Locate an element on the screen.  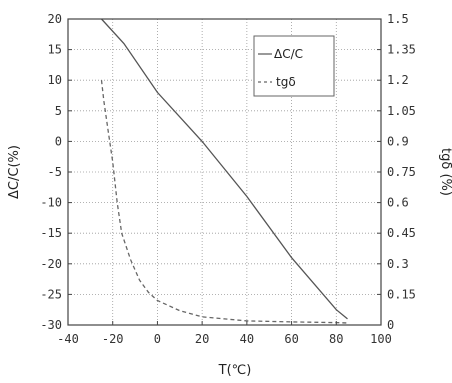
y-left-tick-label: -30 is located at coordinates (51, 325).